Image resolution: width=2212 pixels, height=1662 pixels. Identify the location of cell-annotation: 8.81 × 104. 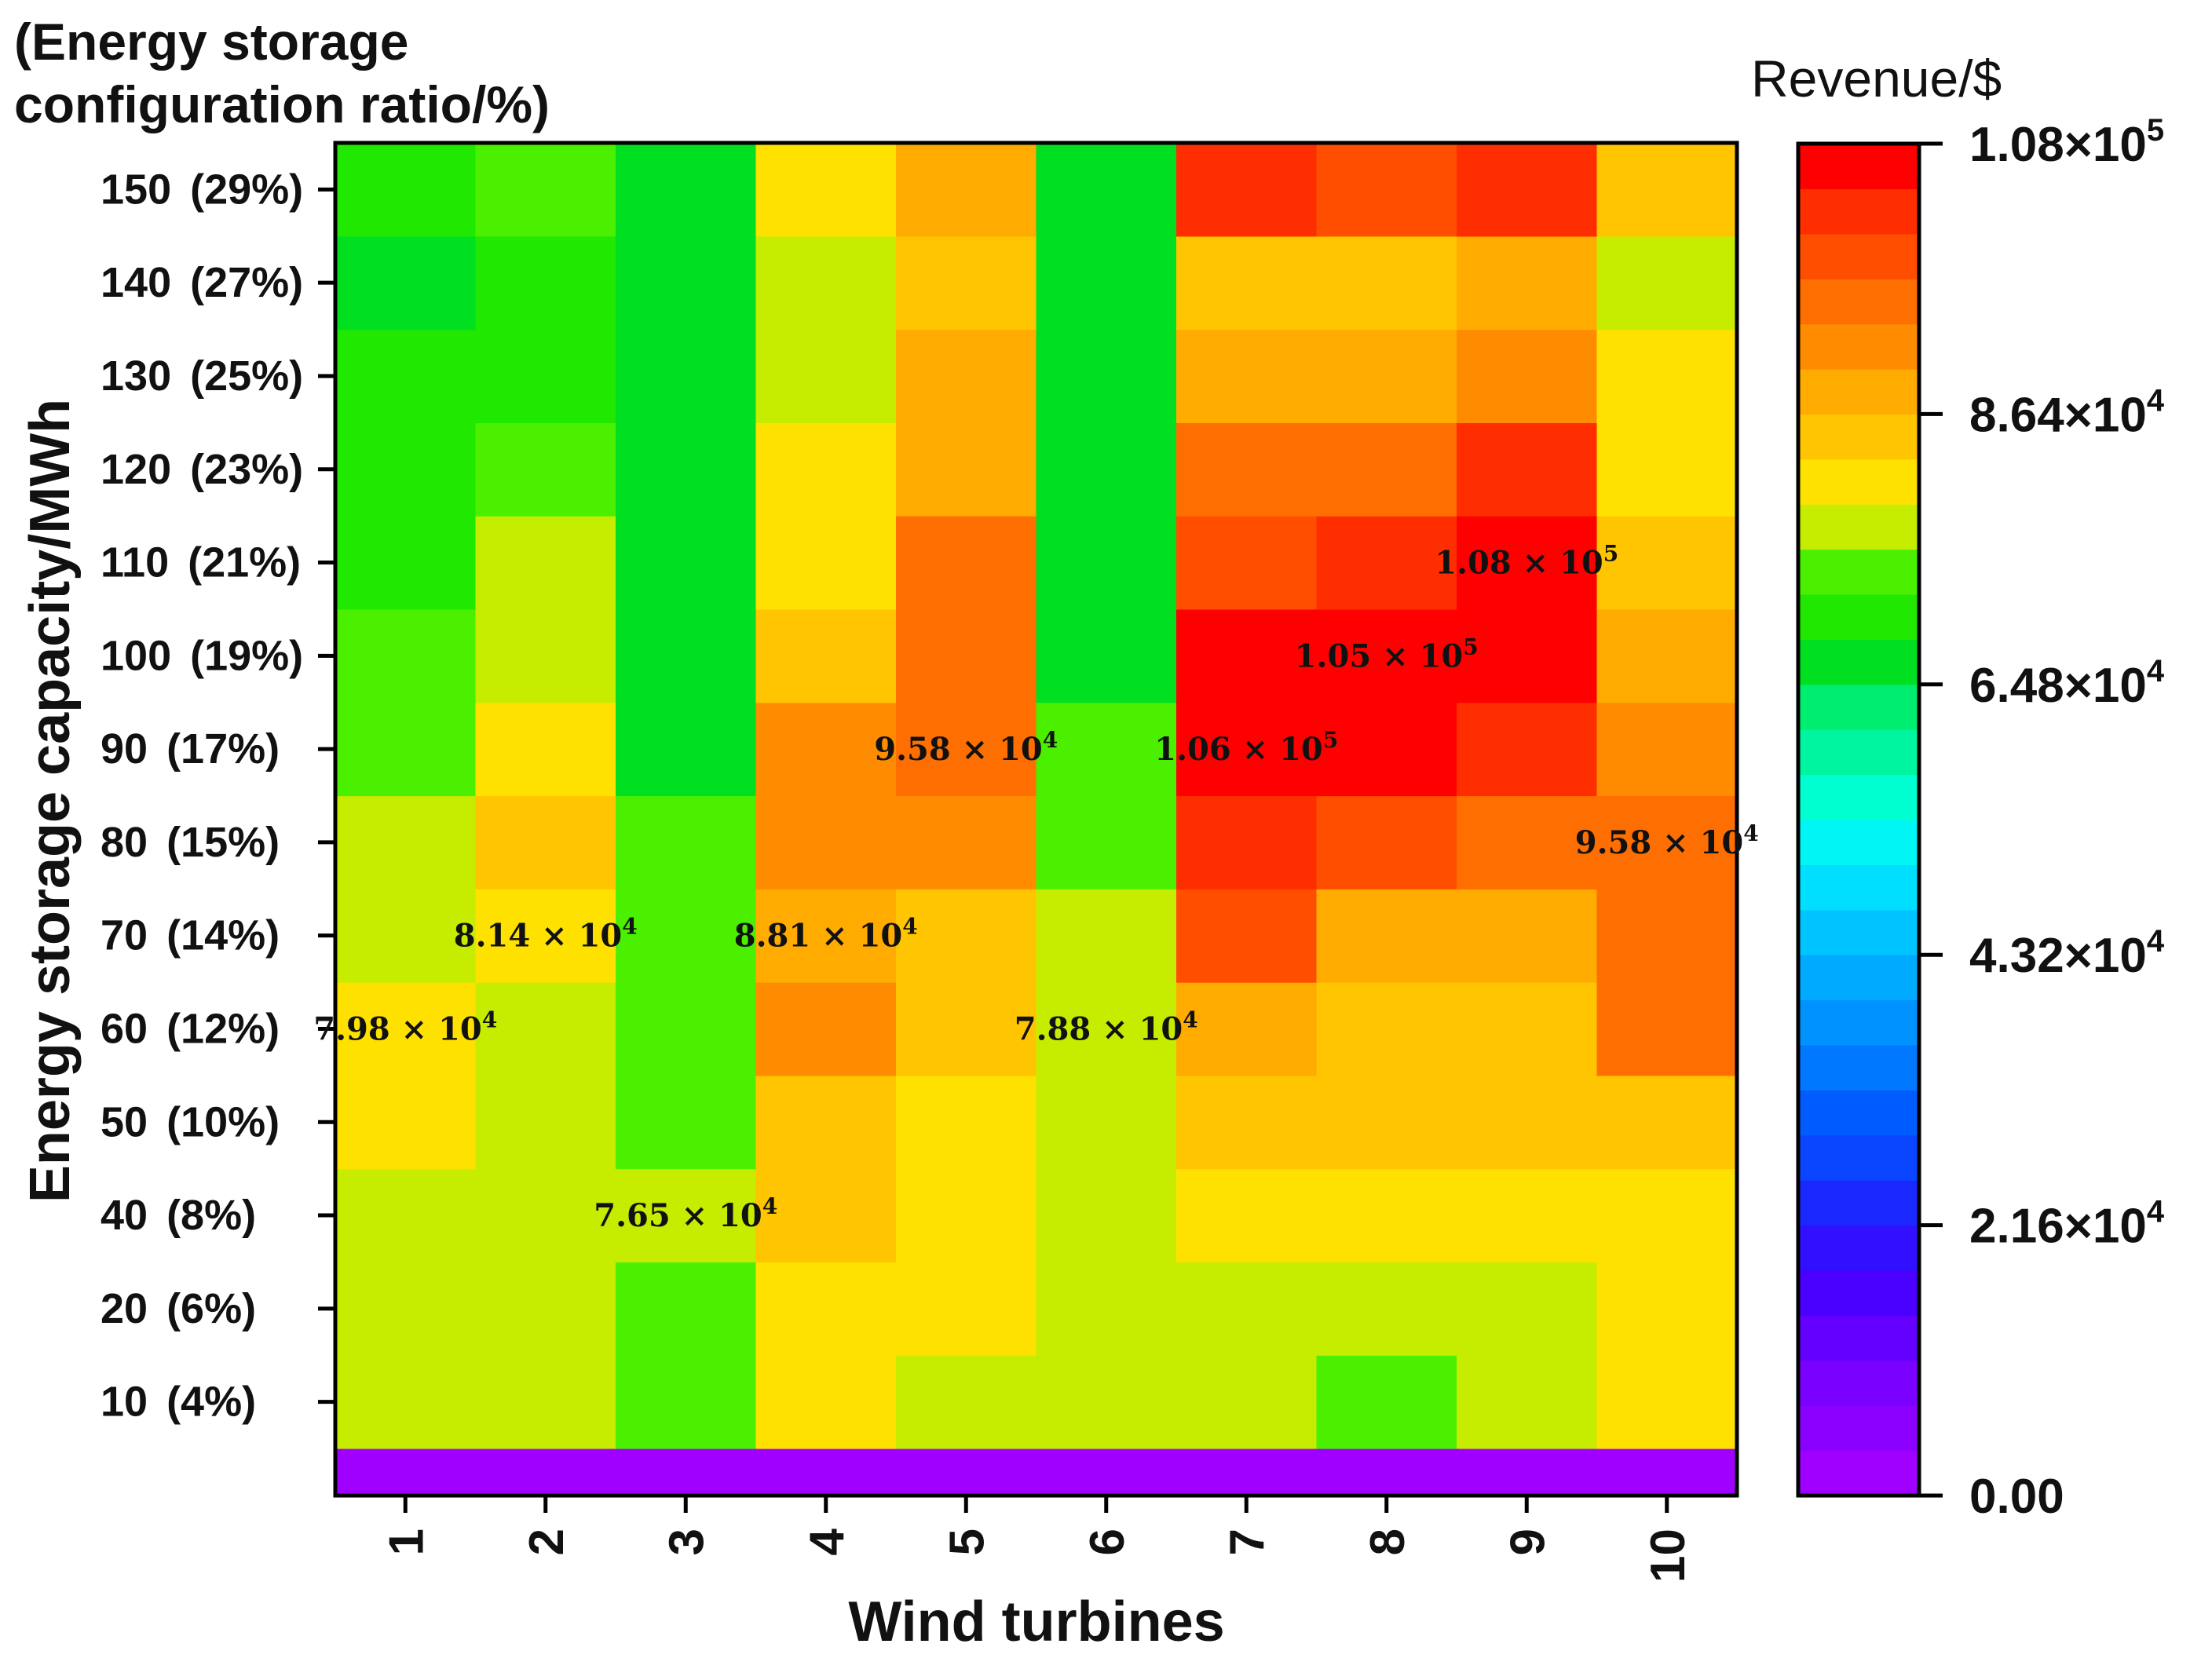
(826, 934).